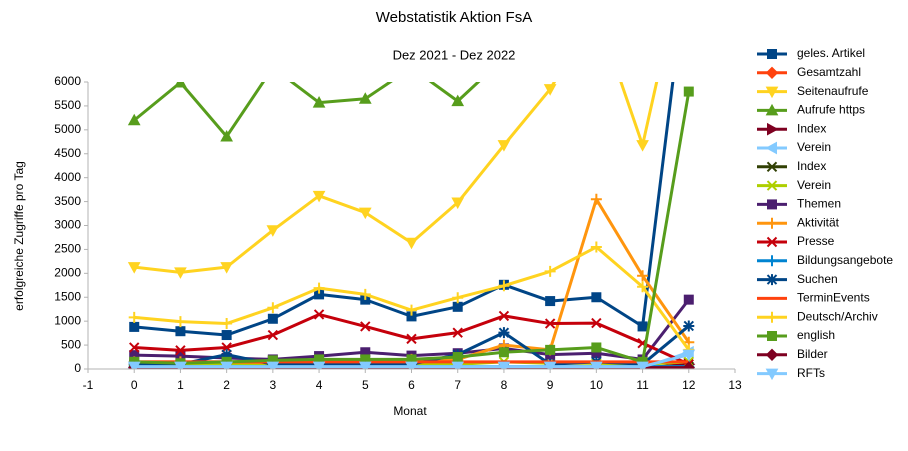 This screenshot has height=451, width=908. What do you see at coordinates (454, 17) in the screenshot?
I see `chart-title: Webstatistik Aktion FsA` at bounding box center [454, 17].